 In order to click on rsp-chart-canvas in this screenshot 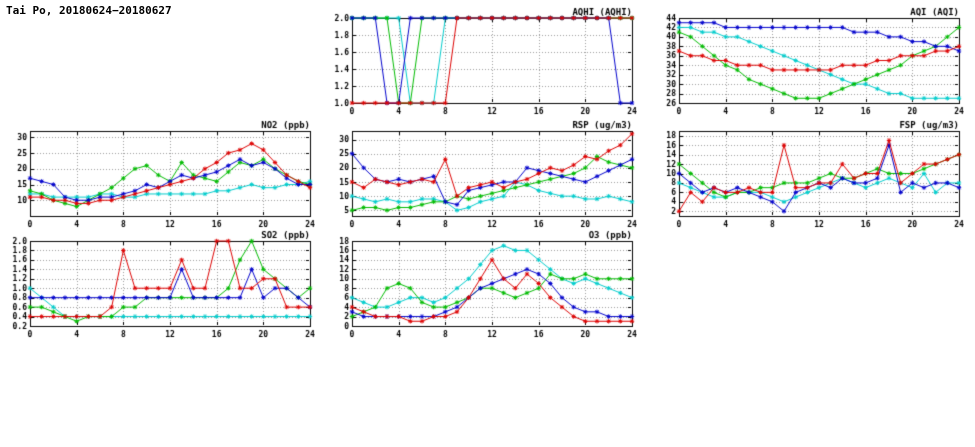, I will do `click(479, 174)`.